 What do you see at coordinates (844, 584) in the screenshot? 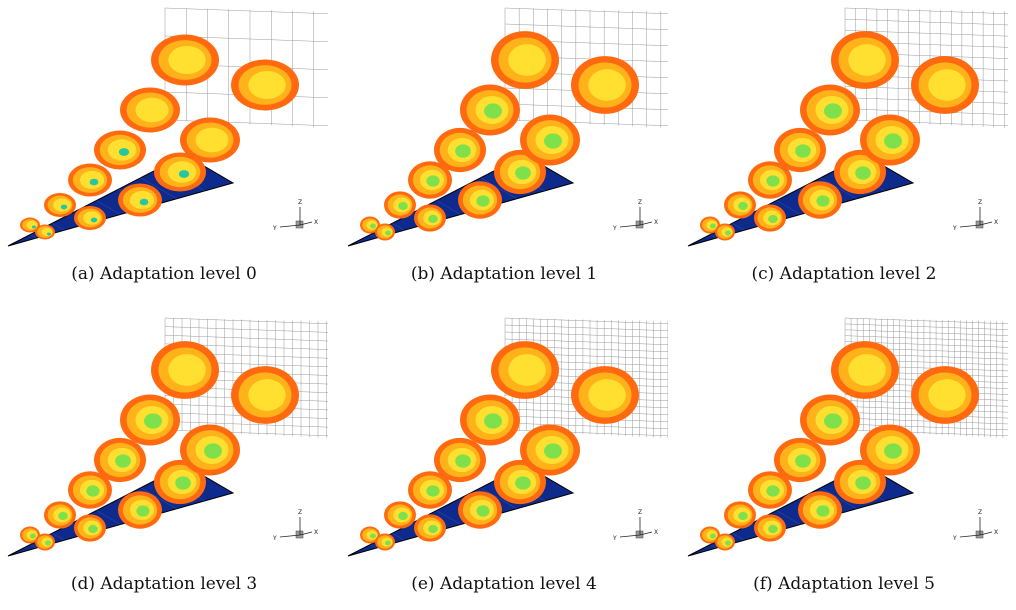
I see `panel-caption: (f) Adaptation level 5` at bounding box center [844, 584].